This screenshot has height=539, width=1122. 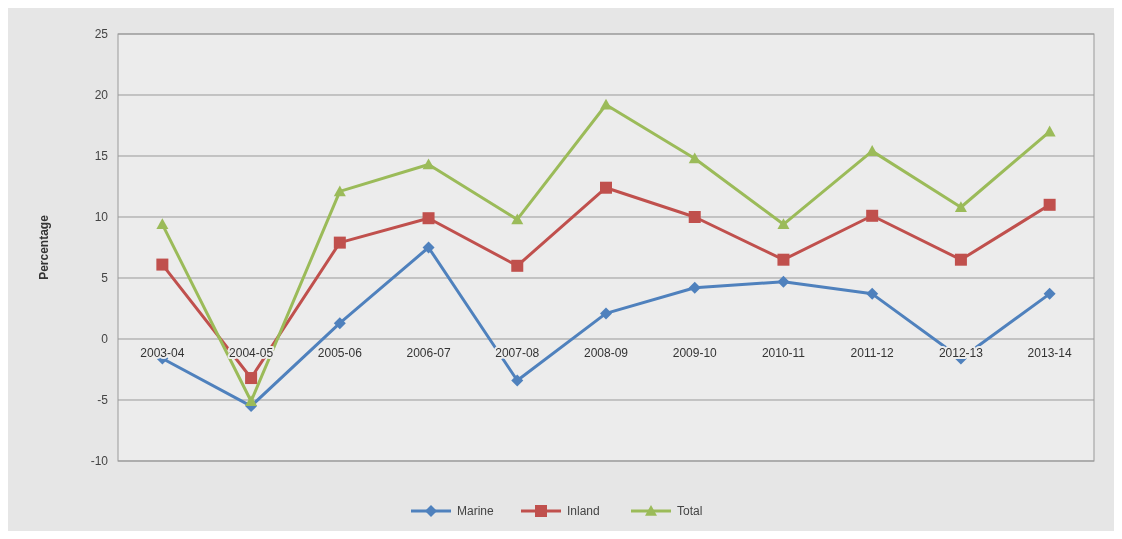 What do you see at coordinates (101, 34) in the screenshot?
I see `y-tick-label: 25` at bounding box center [101, 34].